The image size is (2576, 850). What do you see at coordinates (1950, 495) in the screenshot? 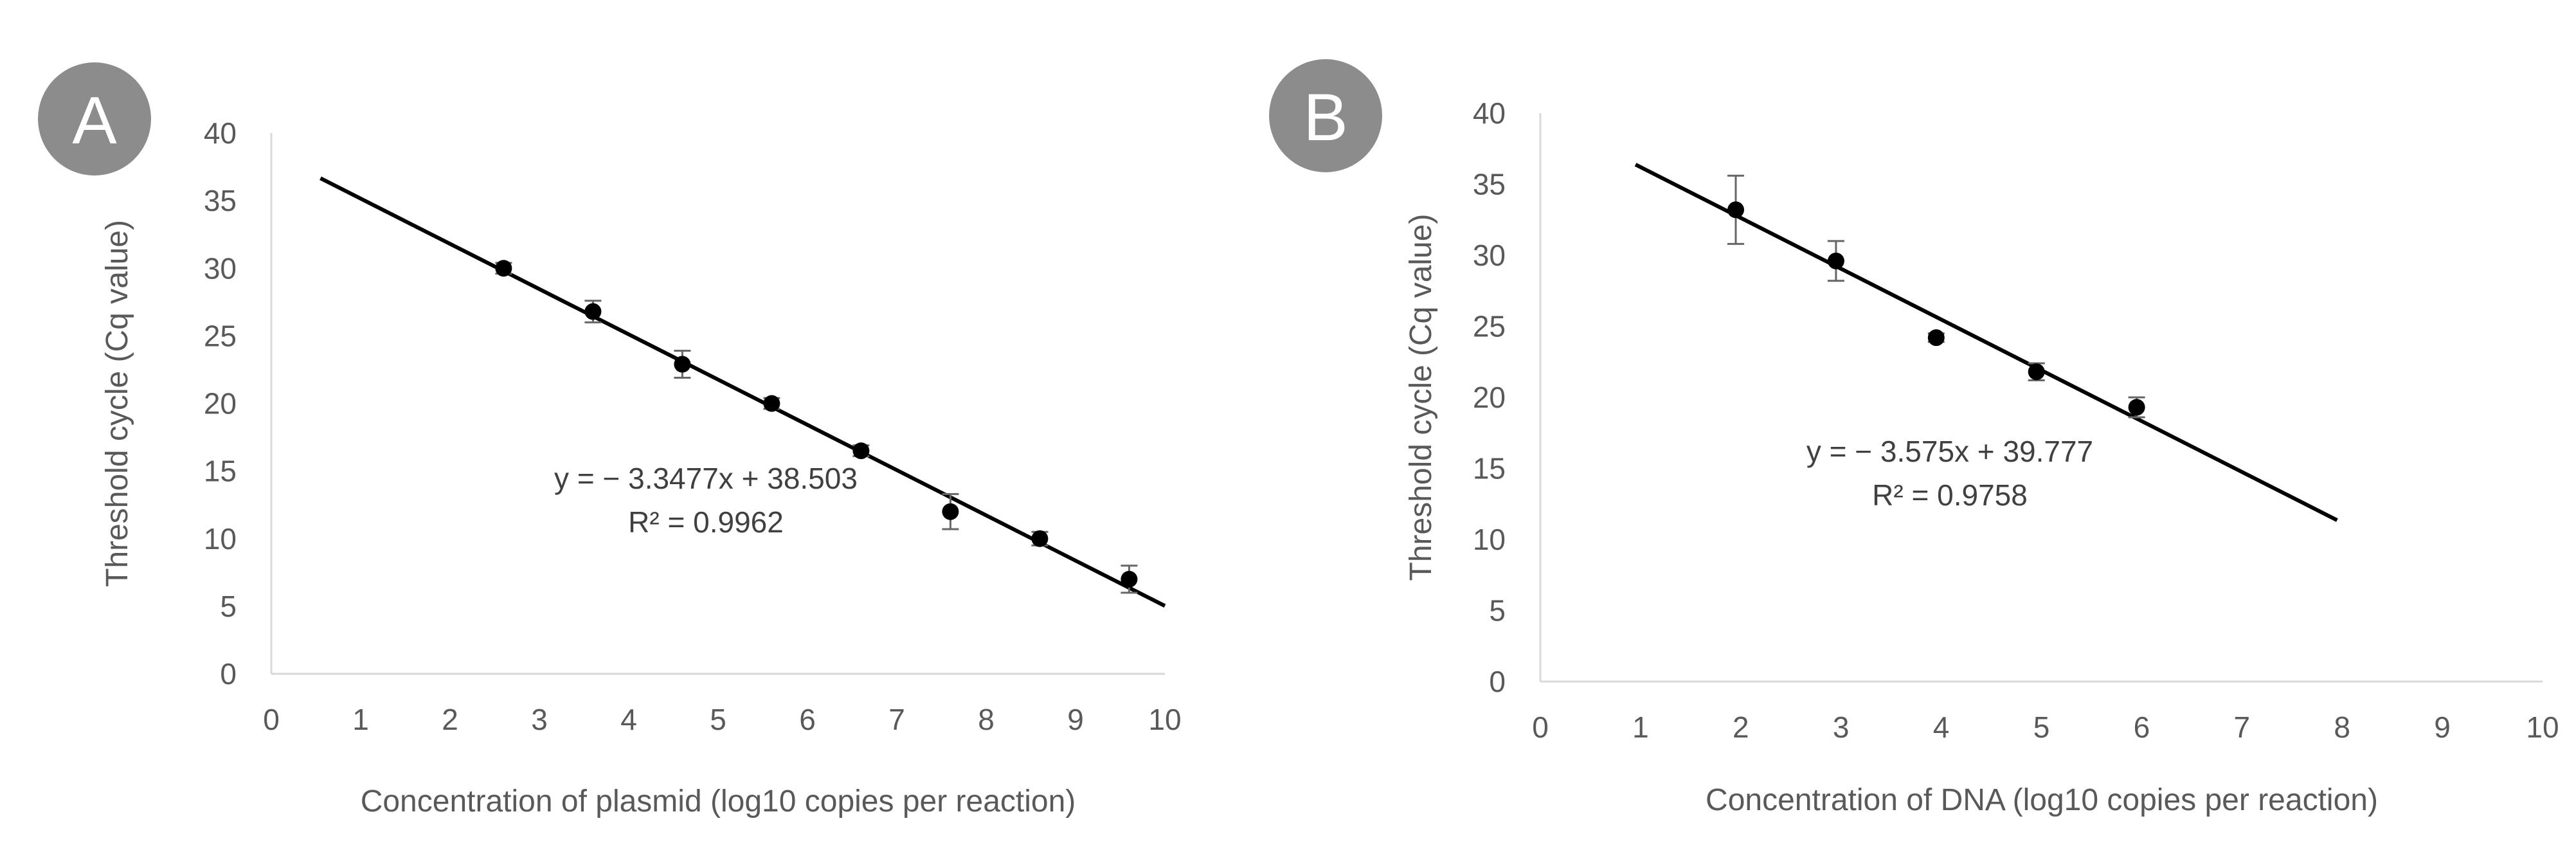
I see `panel-b-r-squared: R² = 0.9758` at bounding box center [1950, 495].